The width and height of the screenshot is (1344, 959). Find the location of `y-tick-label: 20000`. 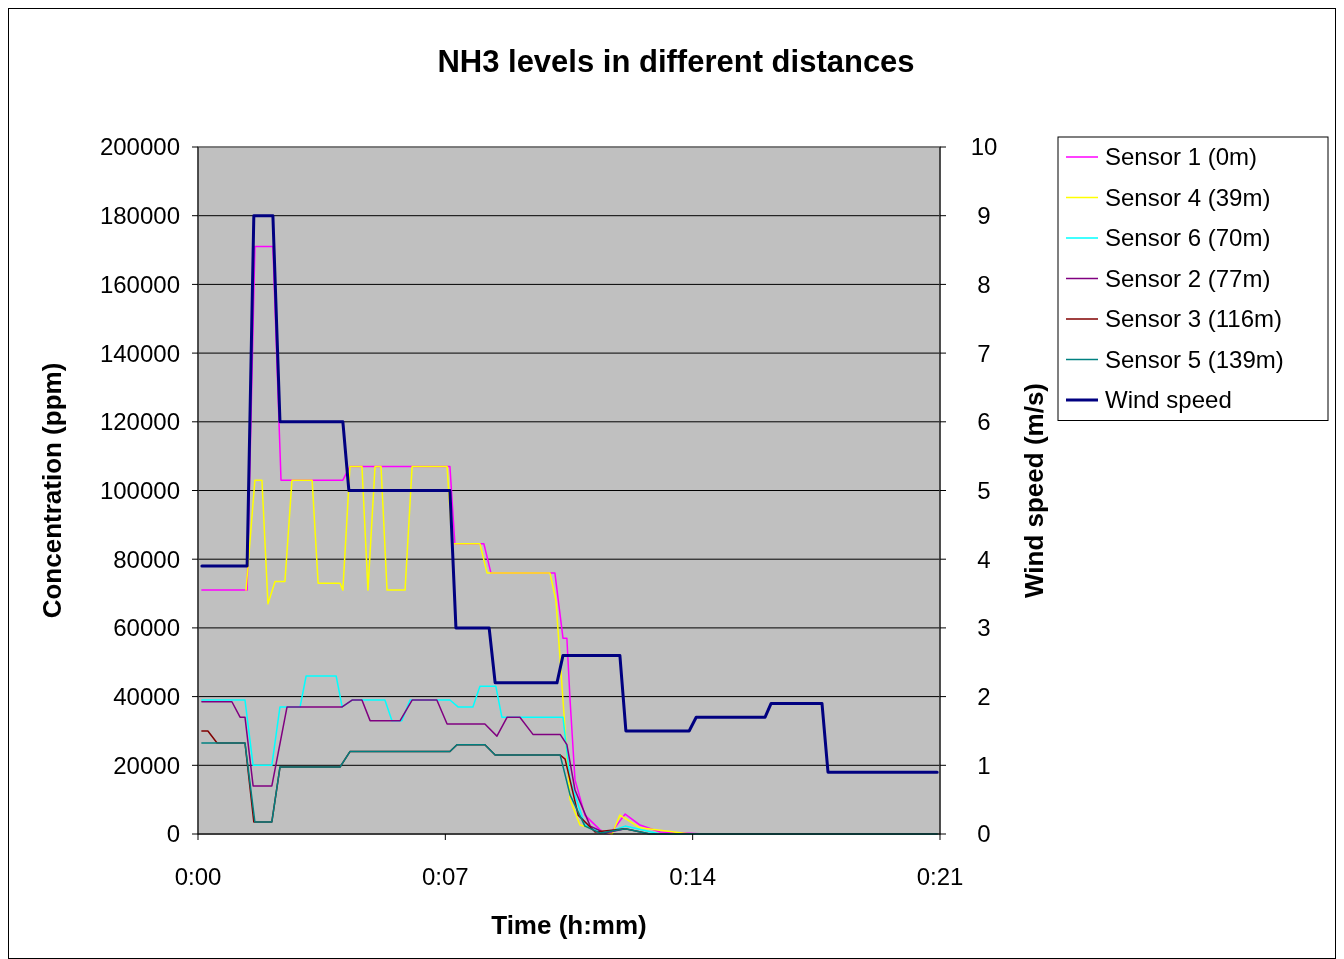

y-tick-label: 20000 is located at coordinates (146, 765).